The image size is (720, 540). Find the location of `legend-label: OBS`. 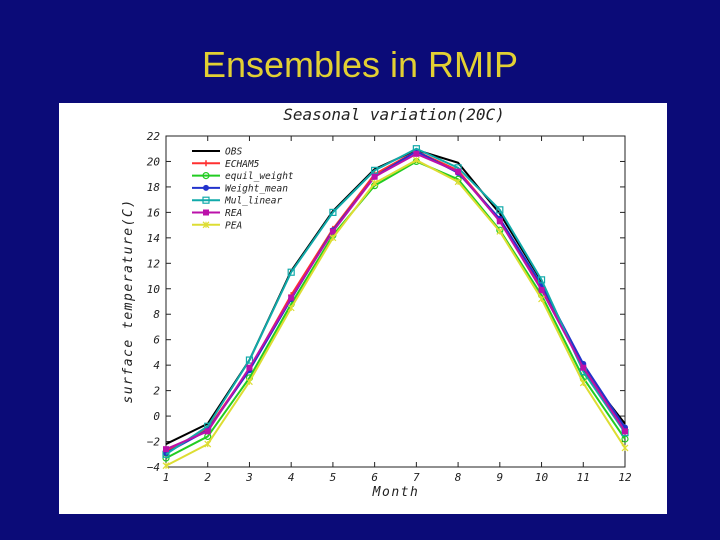

legend-label: OBS is located at coordinates (233, 152).